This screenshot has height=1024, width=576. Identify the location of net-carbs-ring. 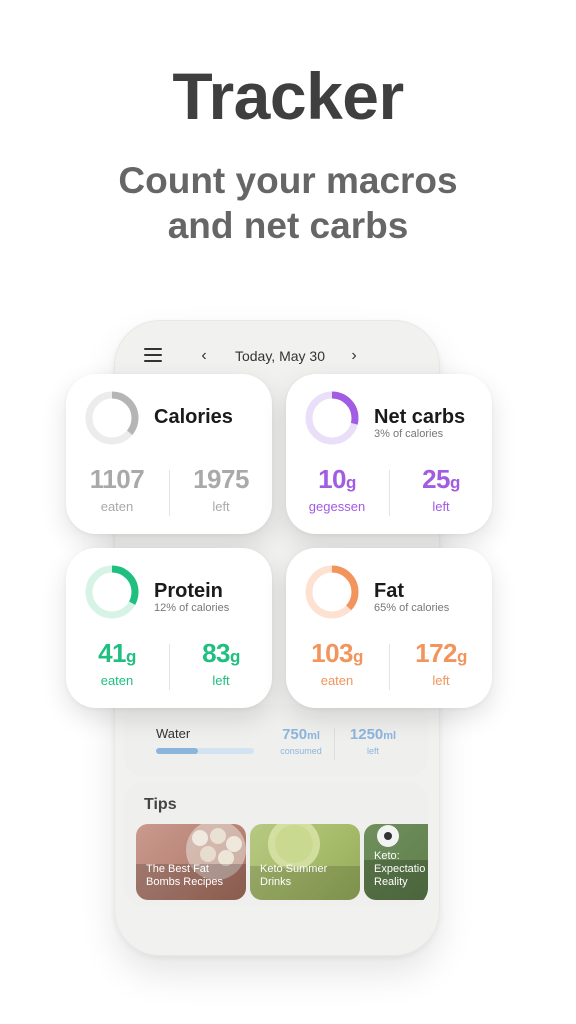
(332, 418).